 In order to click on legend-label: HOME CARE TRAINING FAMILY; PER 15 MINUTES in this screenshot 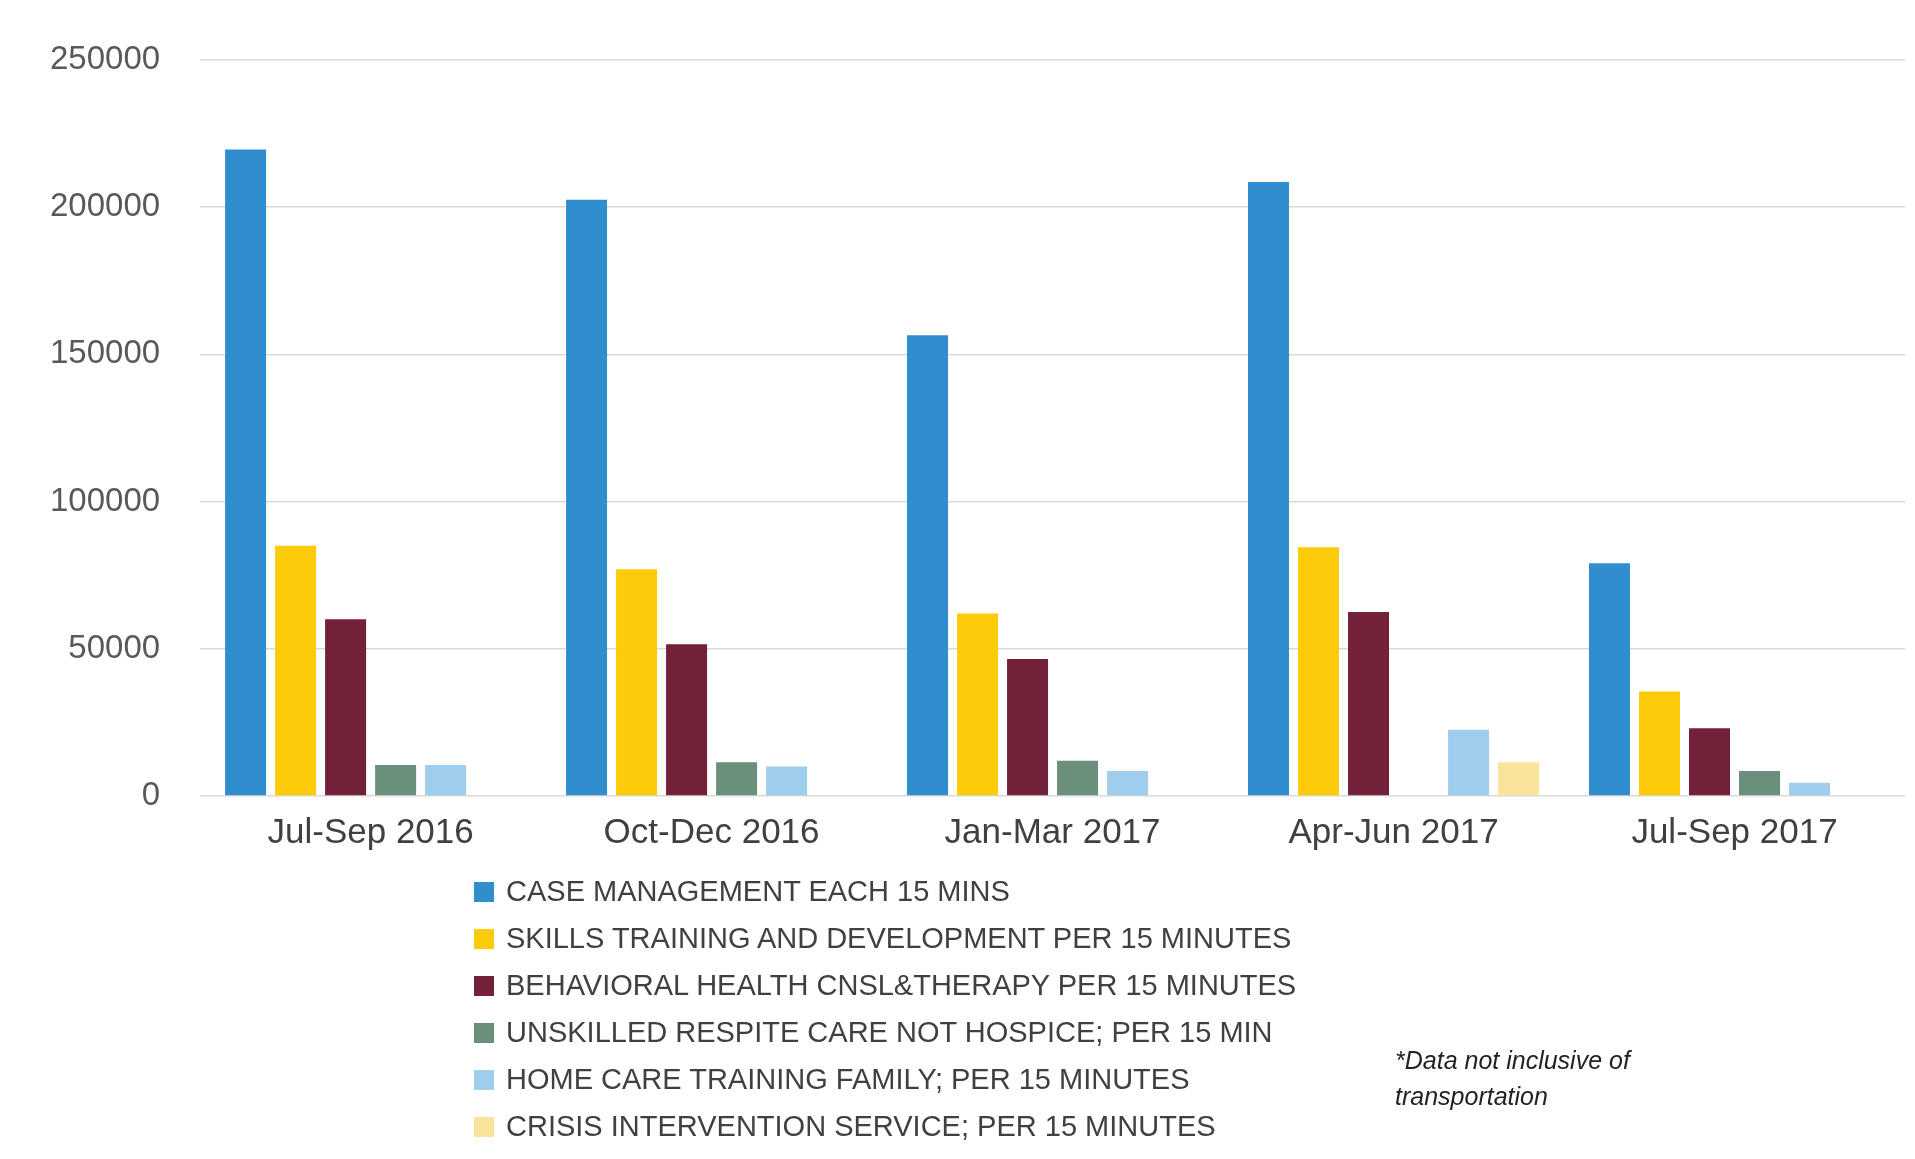, I will do `click(848, 1079)`.